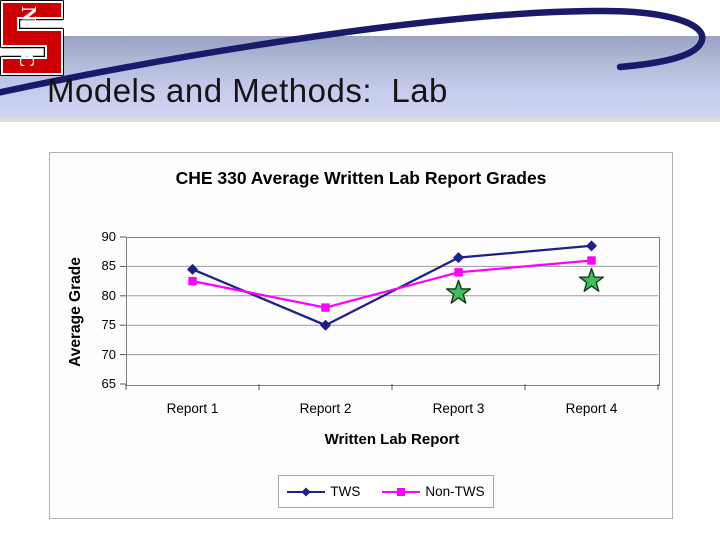 This screenshot has width=720, height=540. Describe the element at coordinates (108, 266) in the screenshot. I see `y-tick-label: 85` at that location.